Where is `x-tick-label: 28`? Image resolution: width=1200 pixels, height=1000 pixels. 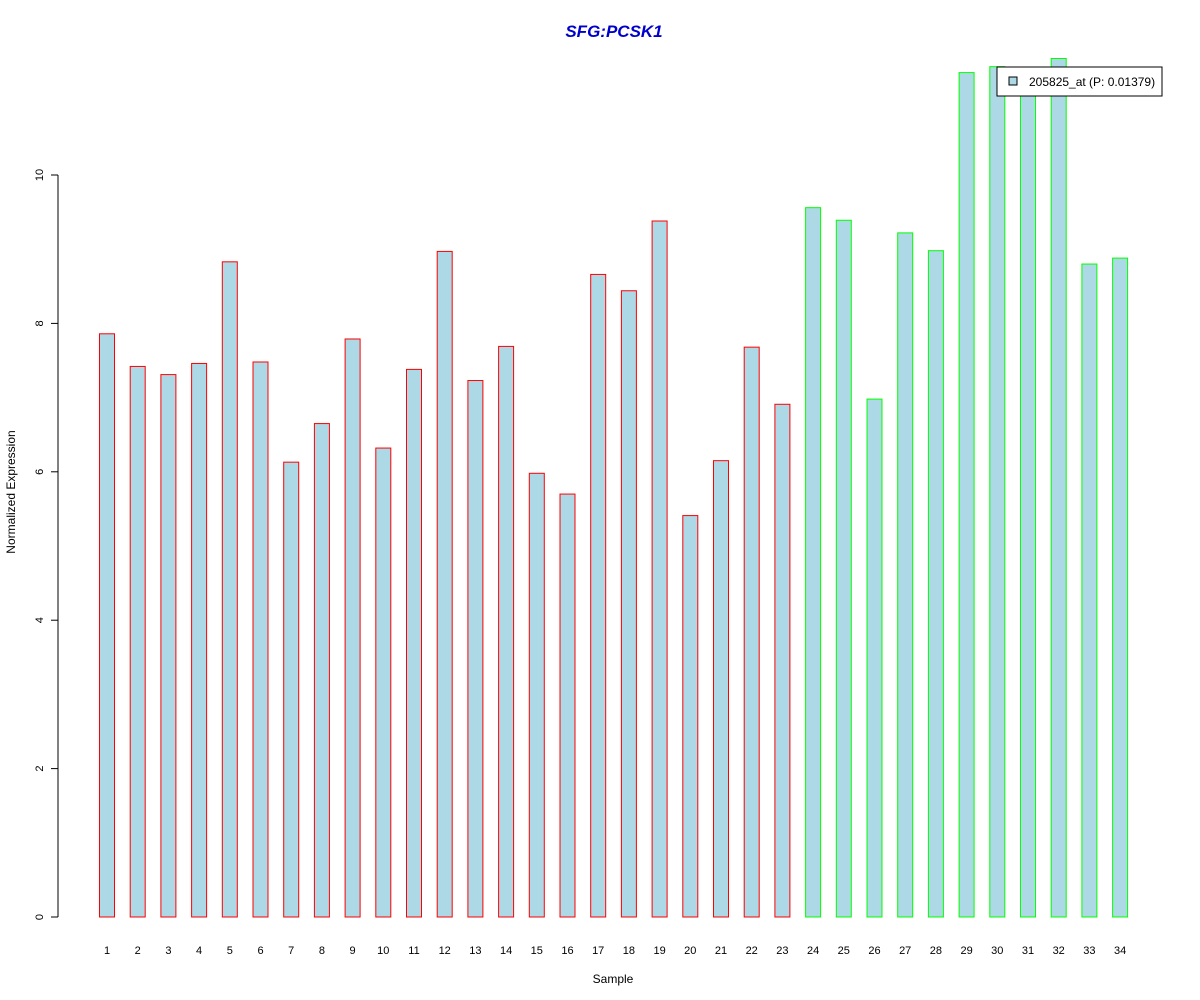 x-tick-label: 28 is located at coordinates (936, 951).